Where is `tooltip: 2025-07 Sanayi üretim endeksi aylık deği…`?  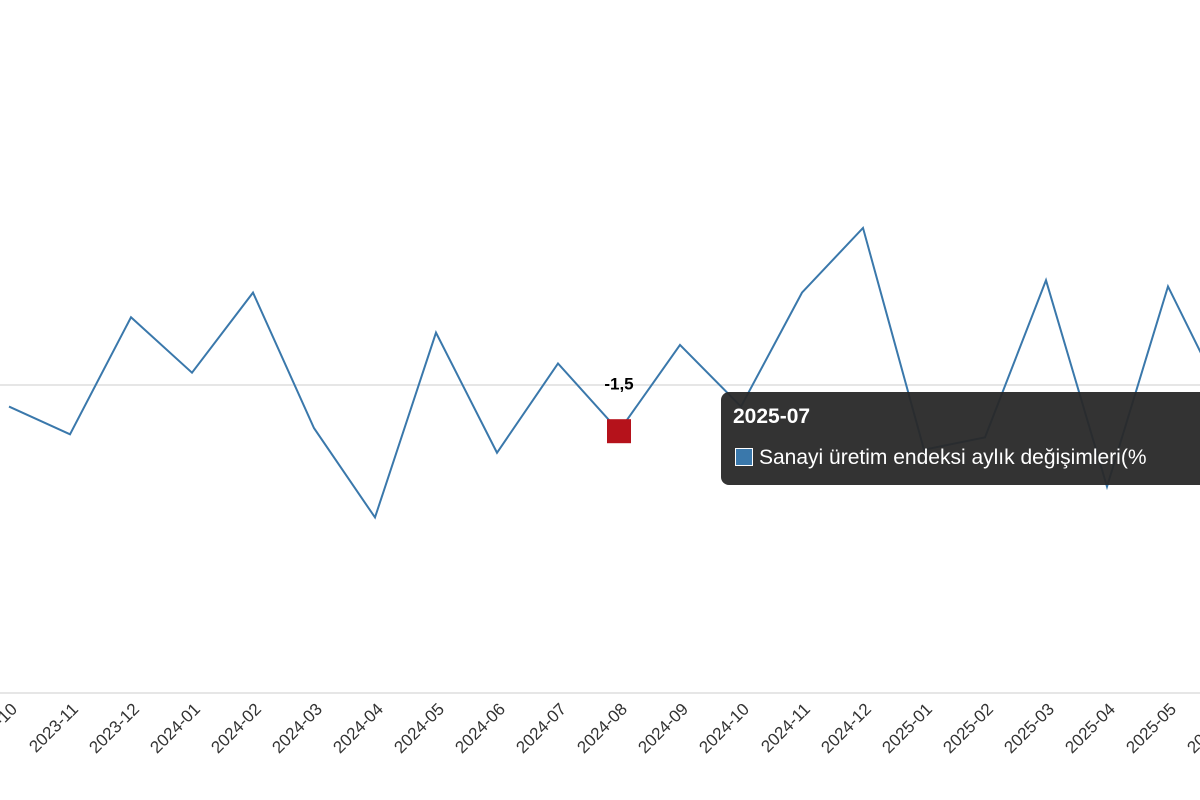
tooltip: 2025-07 Sanayi üretim endeksi aylık deği… is located at coordinates (960, 438).